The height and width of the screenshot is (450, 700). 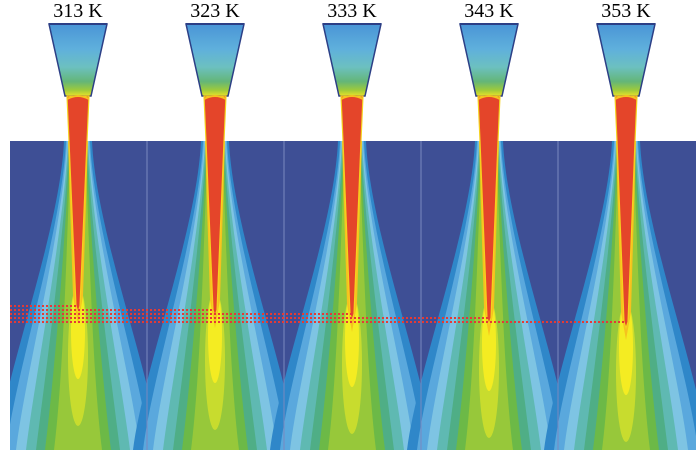 I want to click on nozzle-343-k, so click(x=489, y=60).